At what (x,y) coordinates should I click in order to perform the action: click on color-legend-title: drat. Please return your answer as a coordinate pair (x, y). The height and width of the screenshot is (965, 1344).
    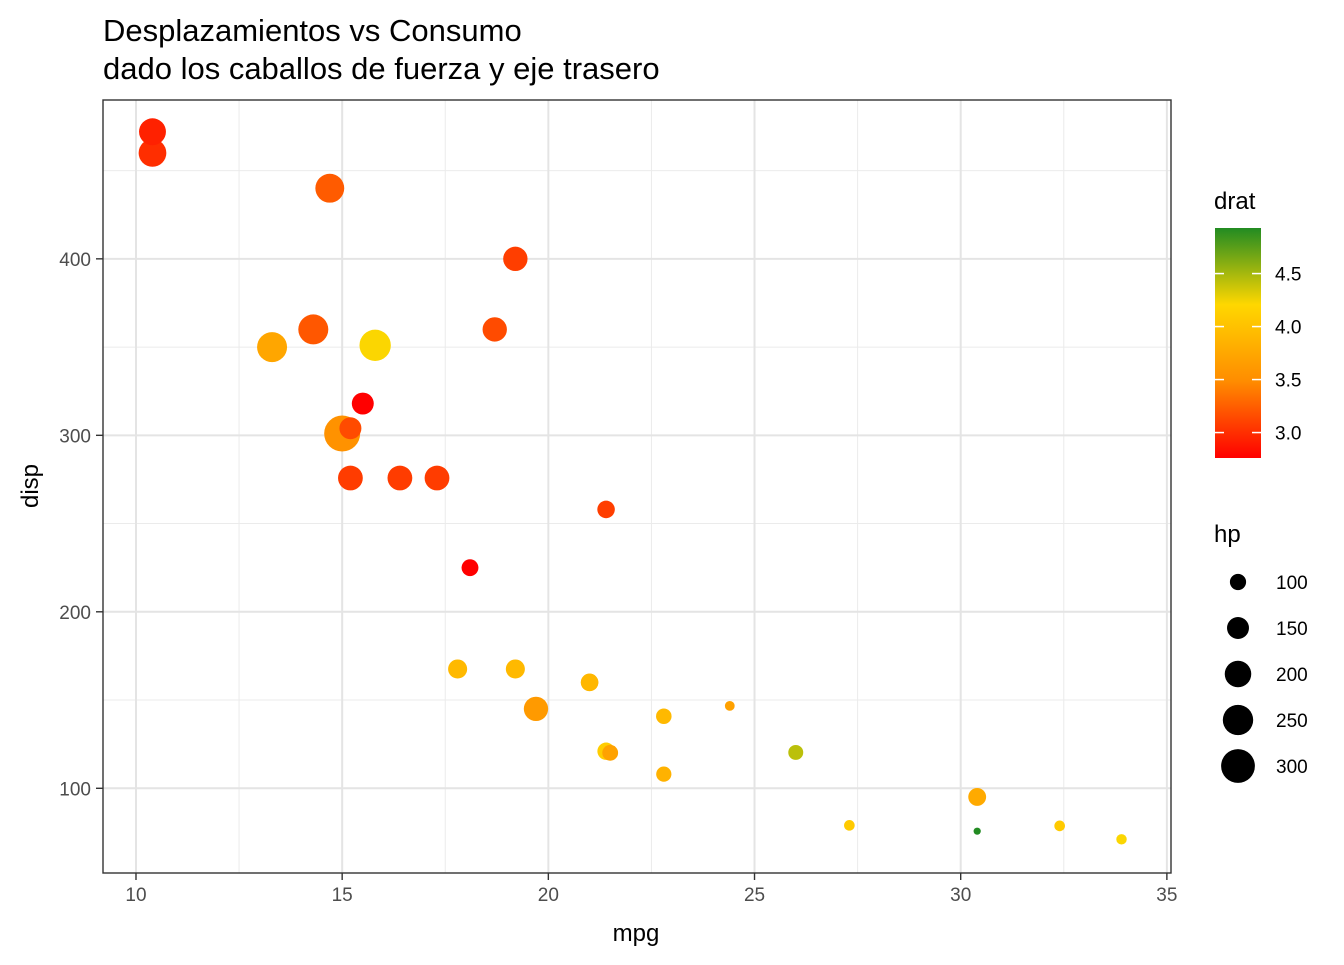
    Looking at the image, I should click on (1235, 201).